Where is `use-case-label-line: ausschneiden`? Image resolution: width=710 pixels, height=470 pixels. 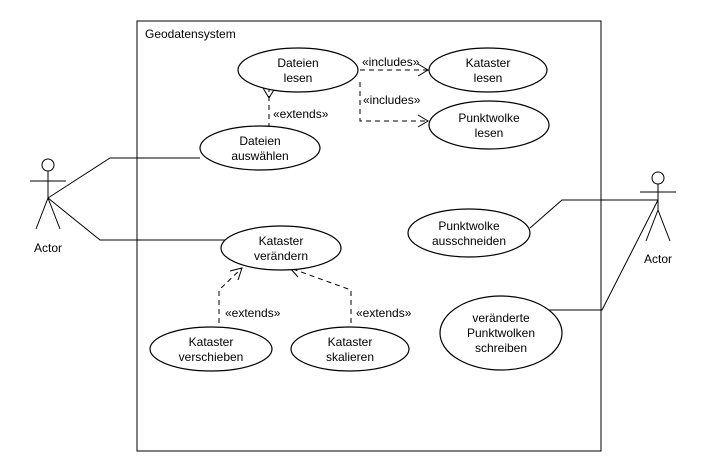
use-case-label-line: ausschneiden is located at coordinates (469, 241).